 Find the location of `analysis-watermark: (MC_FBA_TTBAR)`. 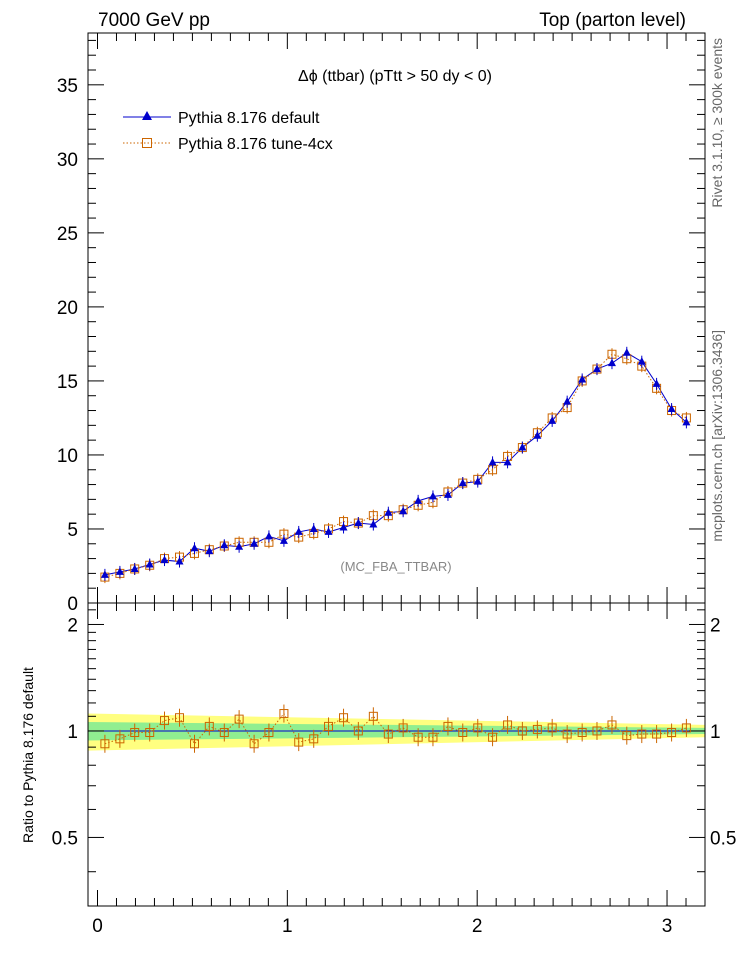

analysis-watermark: (MC_FBA_TTBAR) is located at coordinates (395, 566).